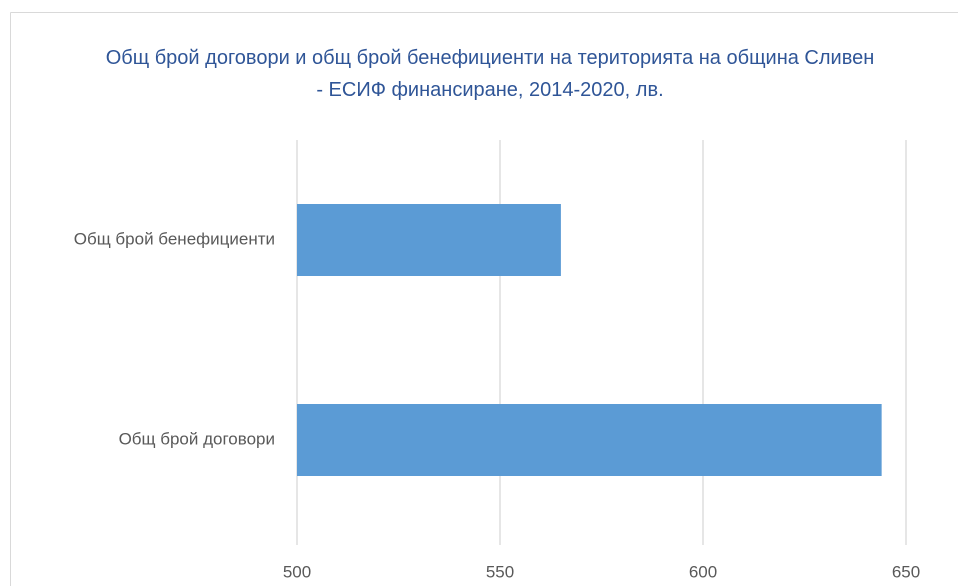 The width and height of the screenshot is (958, 586). Describe the element at coordinates (297, 571) in the screenshot. I see `x-tick-label: 500` at that location.